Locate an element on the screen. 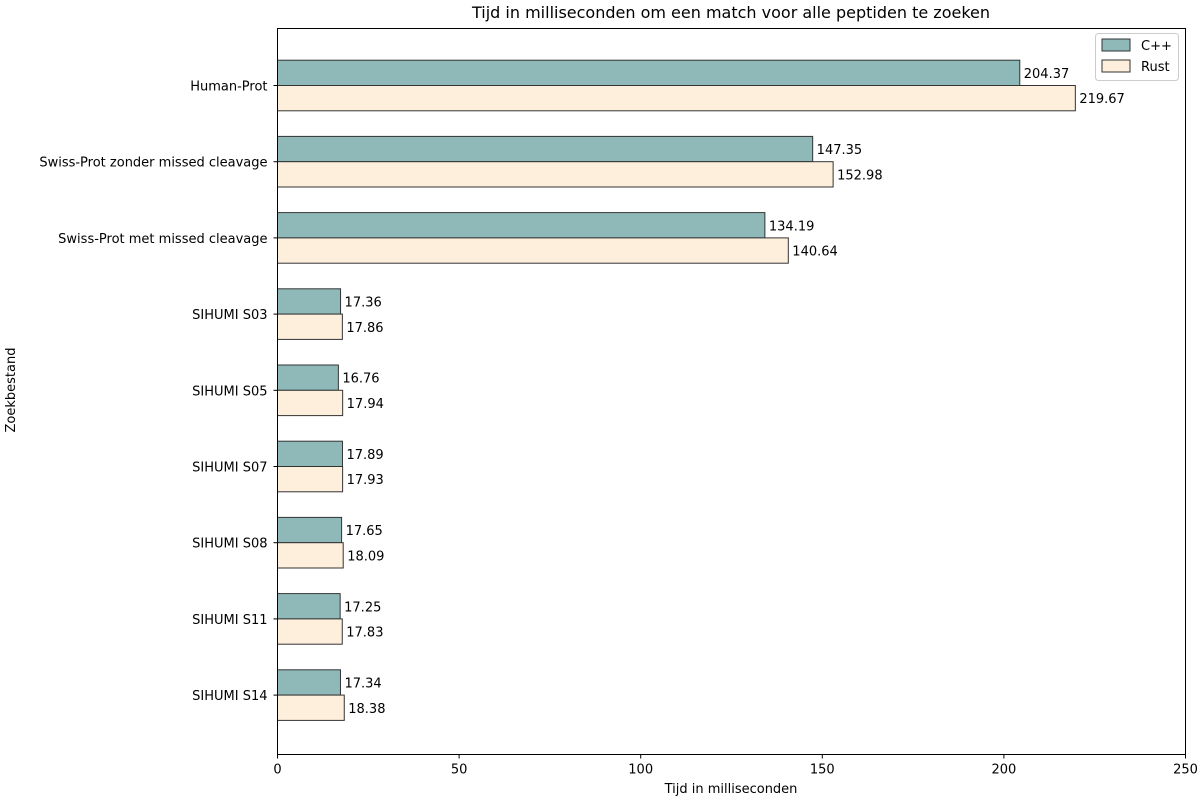 The height and width of the screenshot is (800, 1200). bar-value-label: 17.89 is located at coordinates (364, 455).